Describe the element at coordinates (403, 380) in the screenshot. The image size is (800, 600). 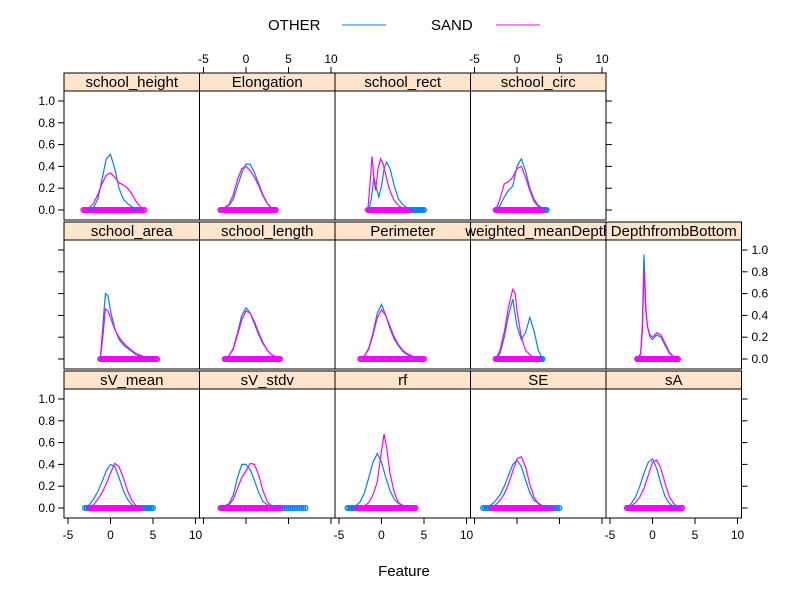
I see `strip-label: rf` at that location.